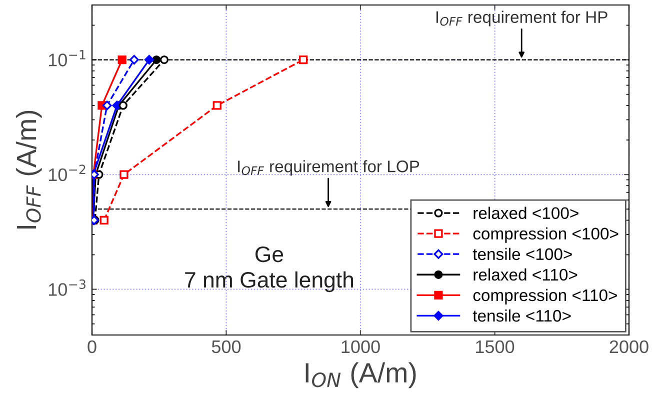 The image size is (671, 406). Describe the element at coordinates (29, 169) in the screenshot. I see `y-axis-title: I$_{OFF}$ (A/m)` at that location.